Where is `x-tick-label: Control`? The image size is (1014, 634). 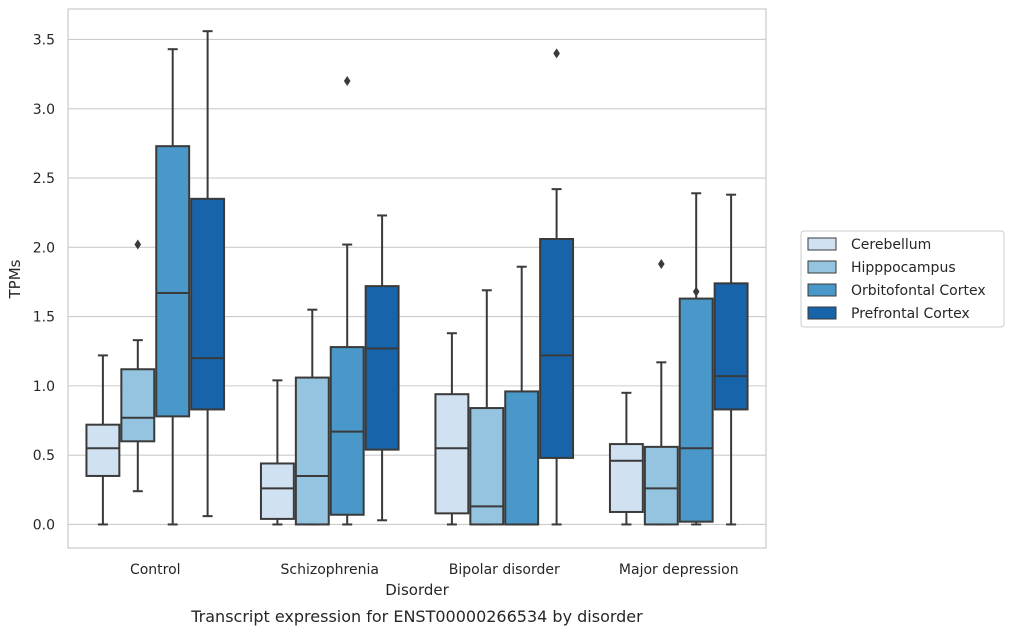 x-tick-label: Control is located at coordinates (155, 570).